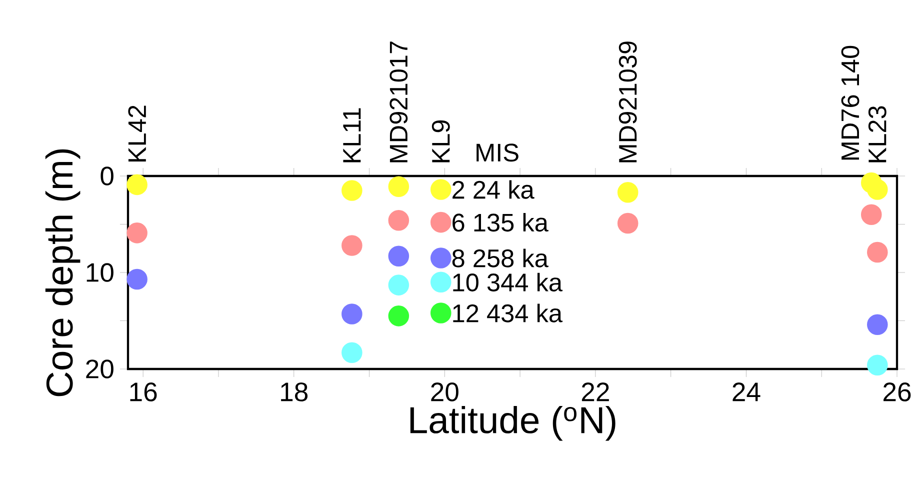 The height and width of the screenshot is (493, 921). Describe the element at coordinates (294, 392) in the screenshot. I see `x-tick-label: 18` at that location.